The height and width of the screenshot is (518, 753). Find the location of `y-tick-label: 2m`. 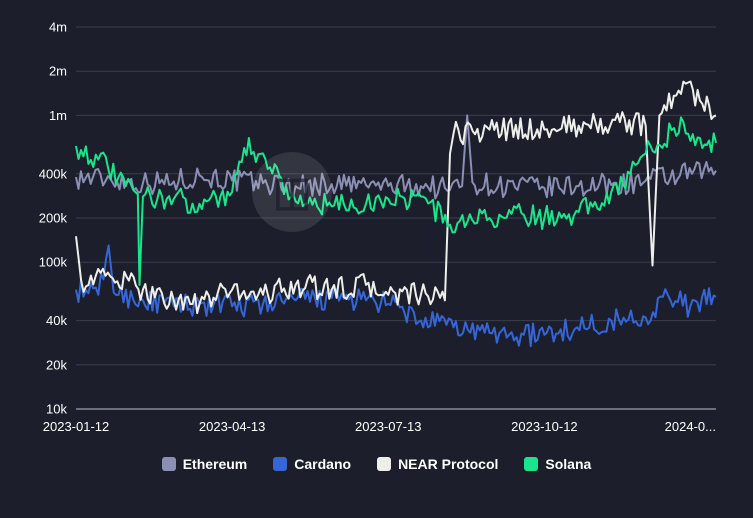

y-tick-label: 2m is located at coordinates (58, 71).